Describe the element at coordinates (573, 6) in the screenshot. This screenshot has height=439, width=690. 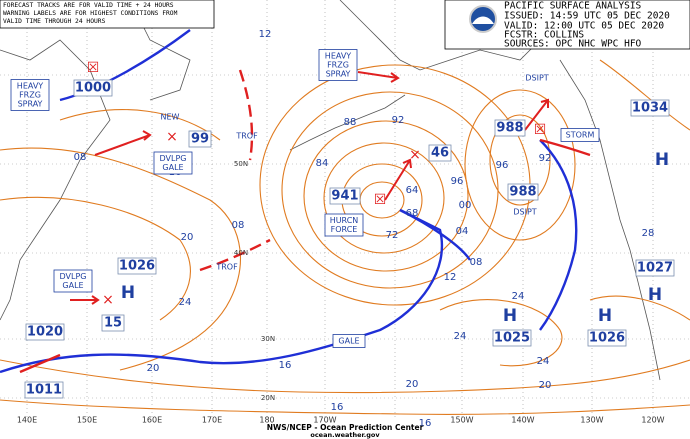
I see `header-title: PACIFIC SURFACE ANALYSIS` at that location.